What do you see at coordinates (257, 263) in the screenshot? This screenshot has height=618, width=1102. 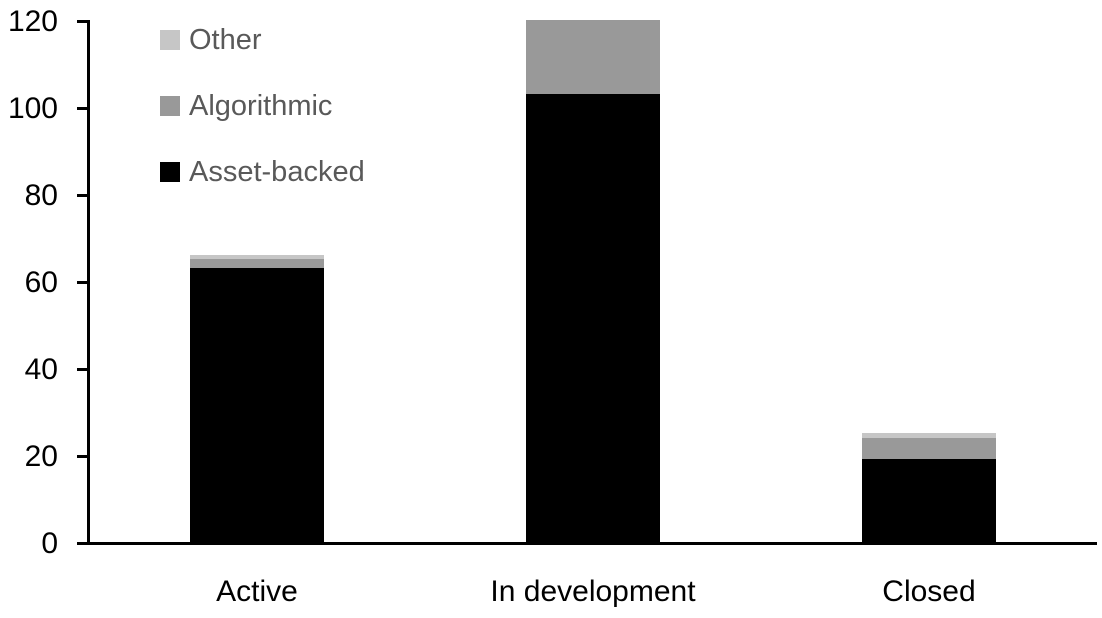 I see `bar-active-algorithmic` at bounding box center [257, 263].